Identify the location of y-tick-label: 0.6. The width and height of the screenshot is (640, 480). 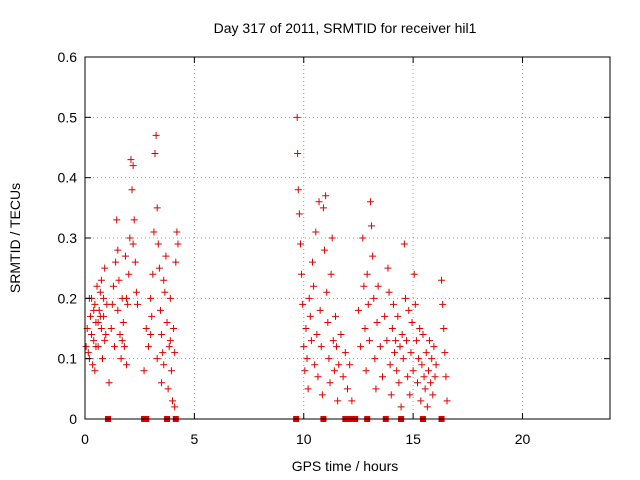
(68, 57).